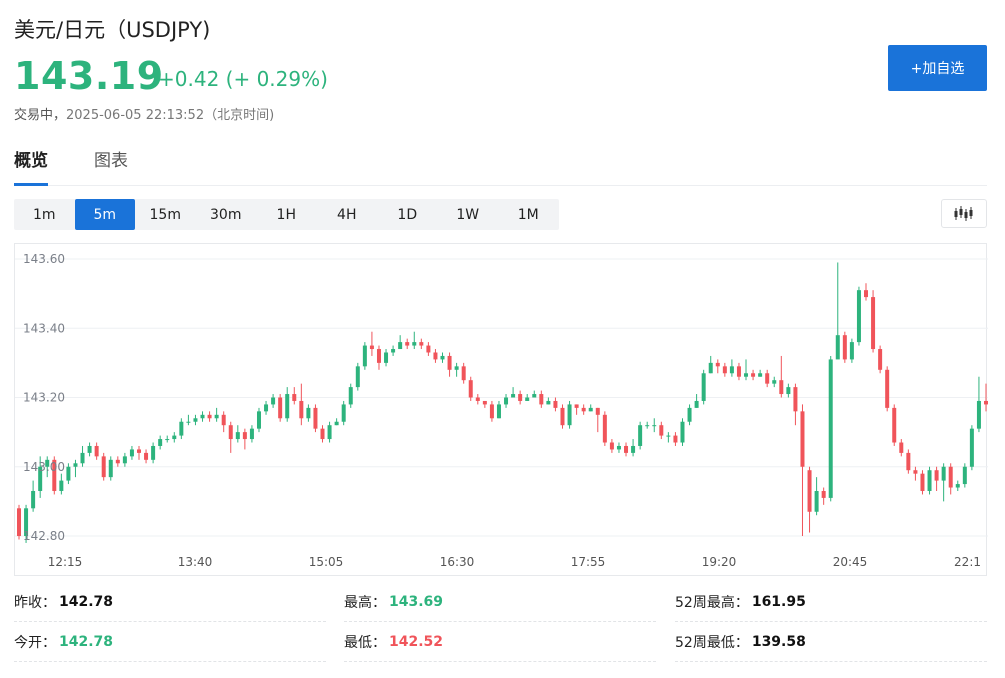 This screenshot has height=678, width=1005. I want to click on period-selector: 1m 5m 15m 30m 1H 4H 1D 1W 1M, so click(286, 214).